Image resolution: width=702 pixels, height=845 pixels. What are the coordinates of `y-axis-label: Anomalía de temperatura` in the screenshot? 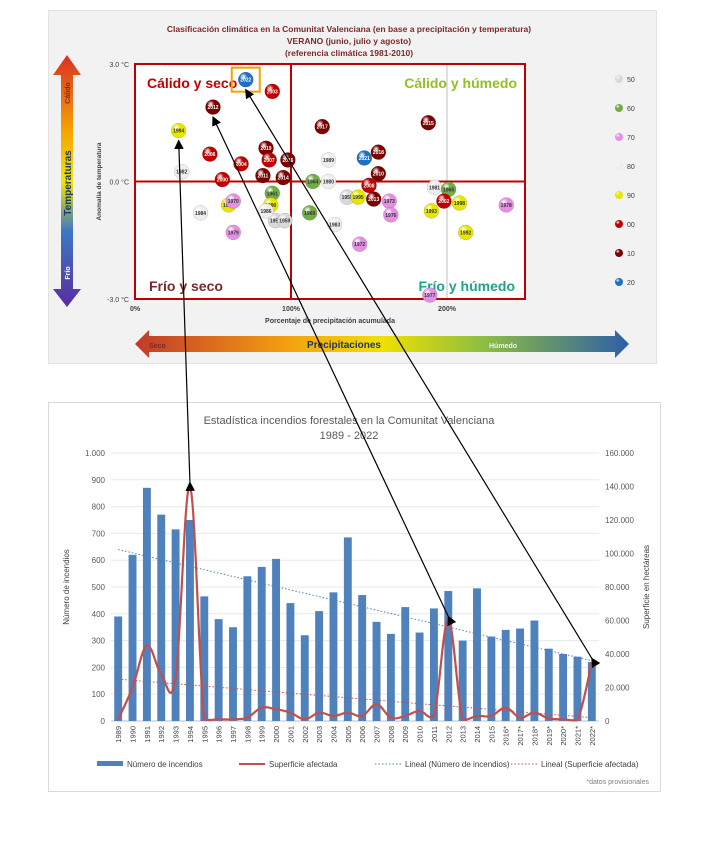 It's located at (99, 181).